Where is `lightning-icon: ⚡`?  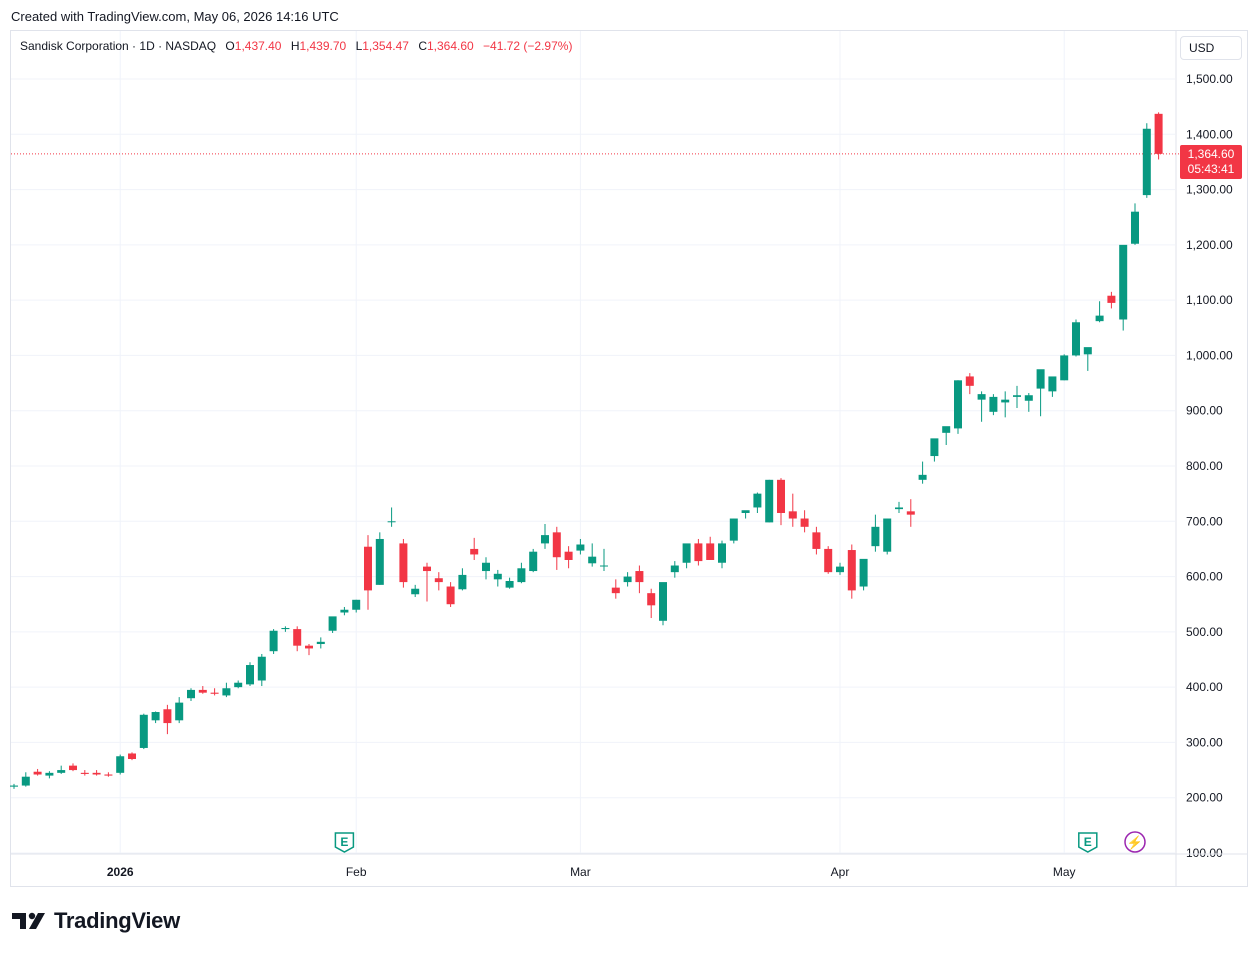 lightning-icon: ⚡ is located at coordinates (1135, 842).